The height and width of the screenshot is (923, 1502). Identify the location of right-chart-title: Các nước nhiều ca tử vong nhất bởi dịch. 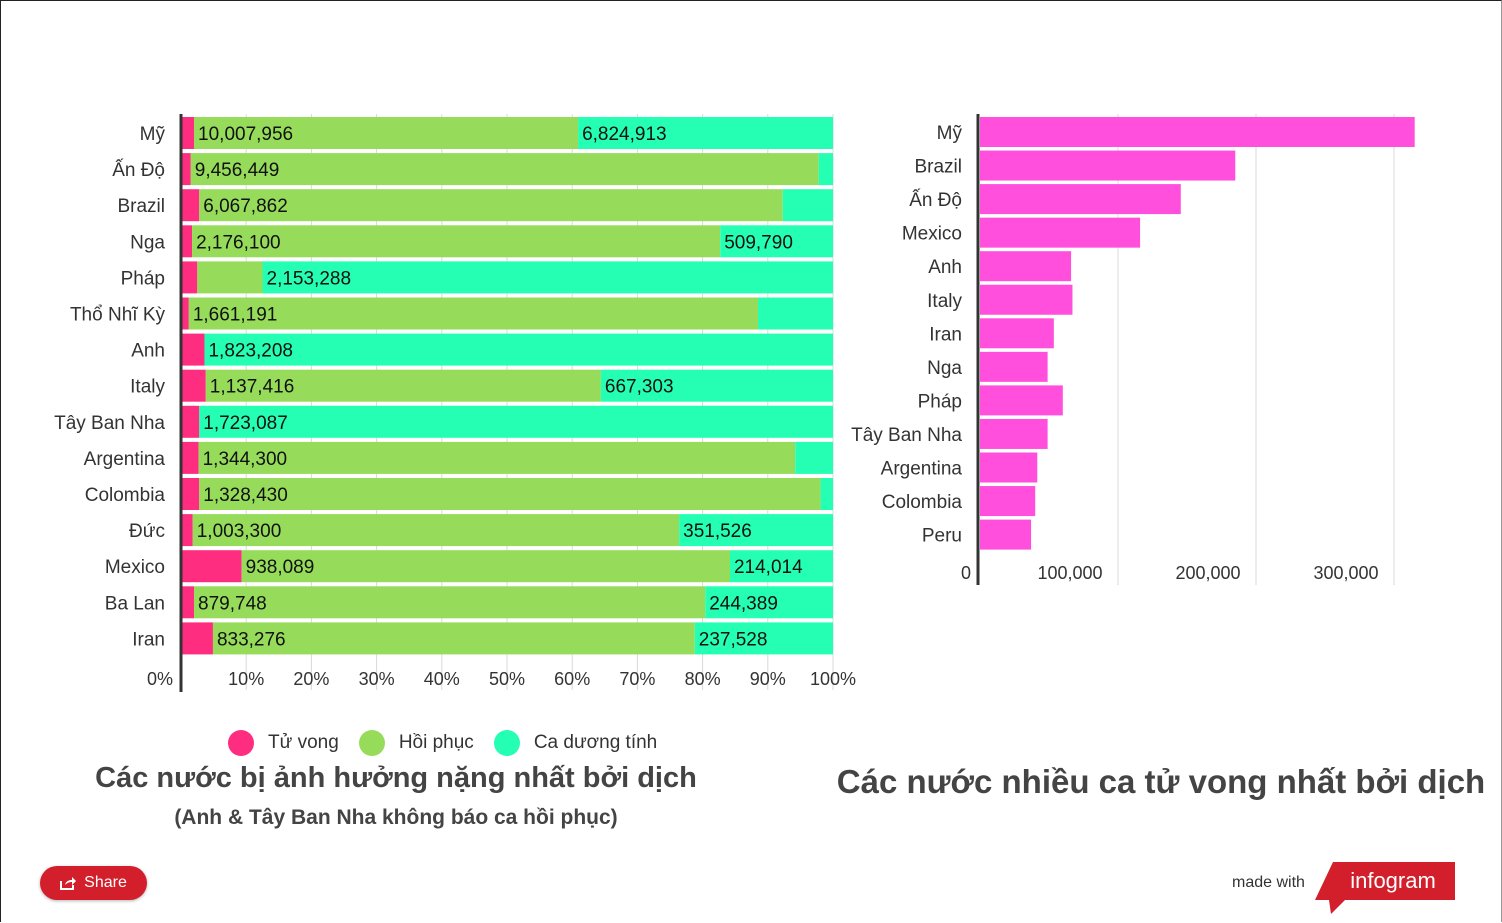
(1161, 781).